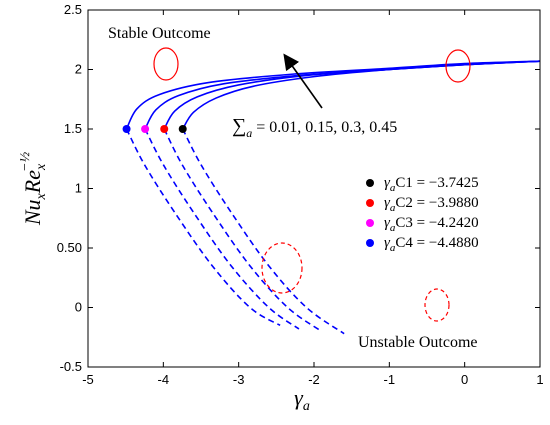 Image resolution: width=550 pixels, height=425 pixels. Describe the element at coordinates (69, 247) in the screenshot. I see `y-tick-label: 0.50` at that location.